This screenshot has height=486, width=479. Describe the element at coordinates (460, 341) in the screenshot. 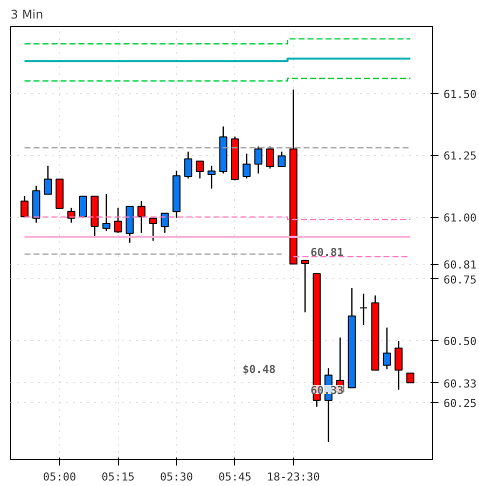

I see `y-tick-label: 60.50` at that location.